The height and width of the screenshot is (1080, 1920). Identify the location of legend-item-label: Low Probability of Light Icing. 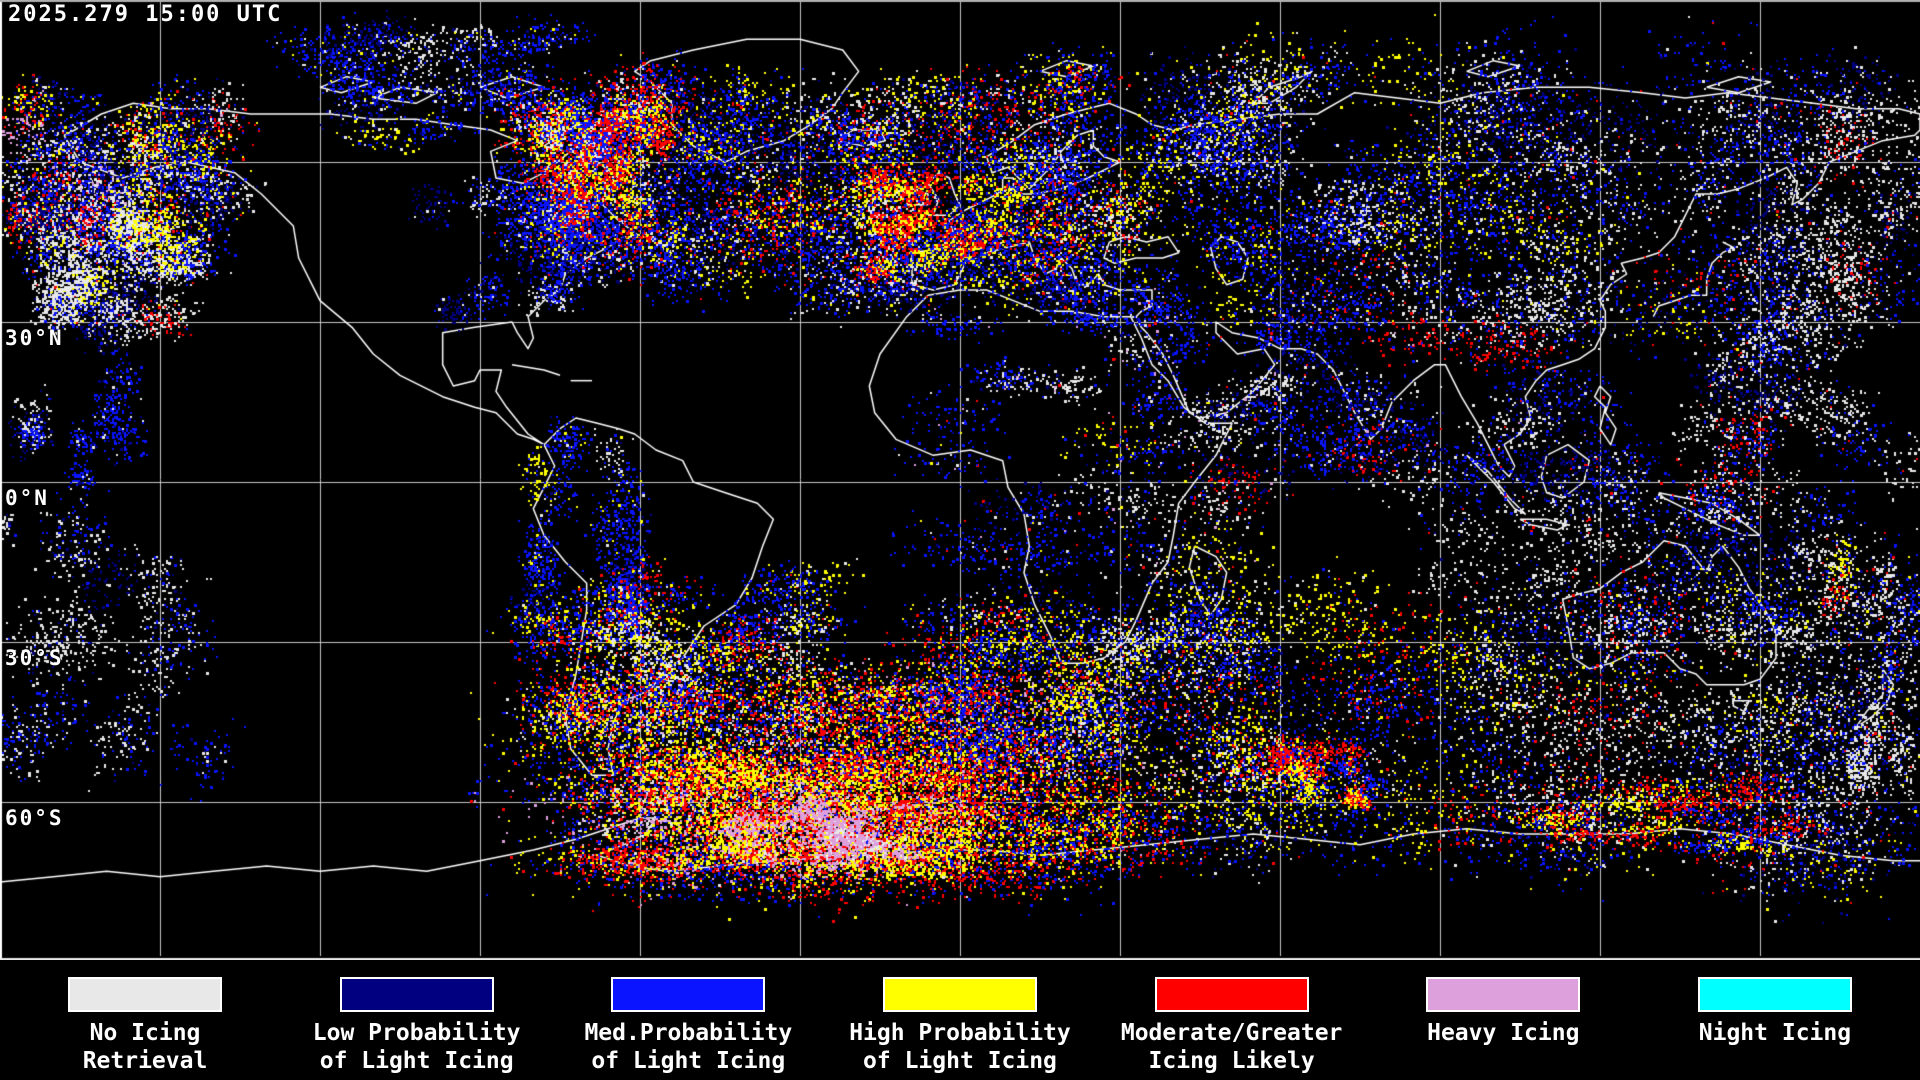
(416, 1047).